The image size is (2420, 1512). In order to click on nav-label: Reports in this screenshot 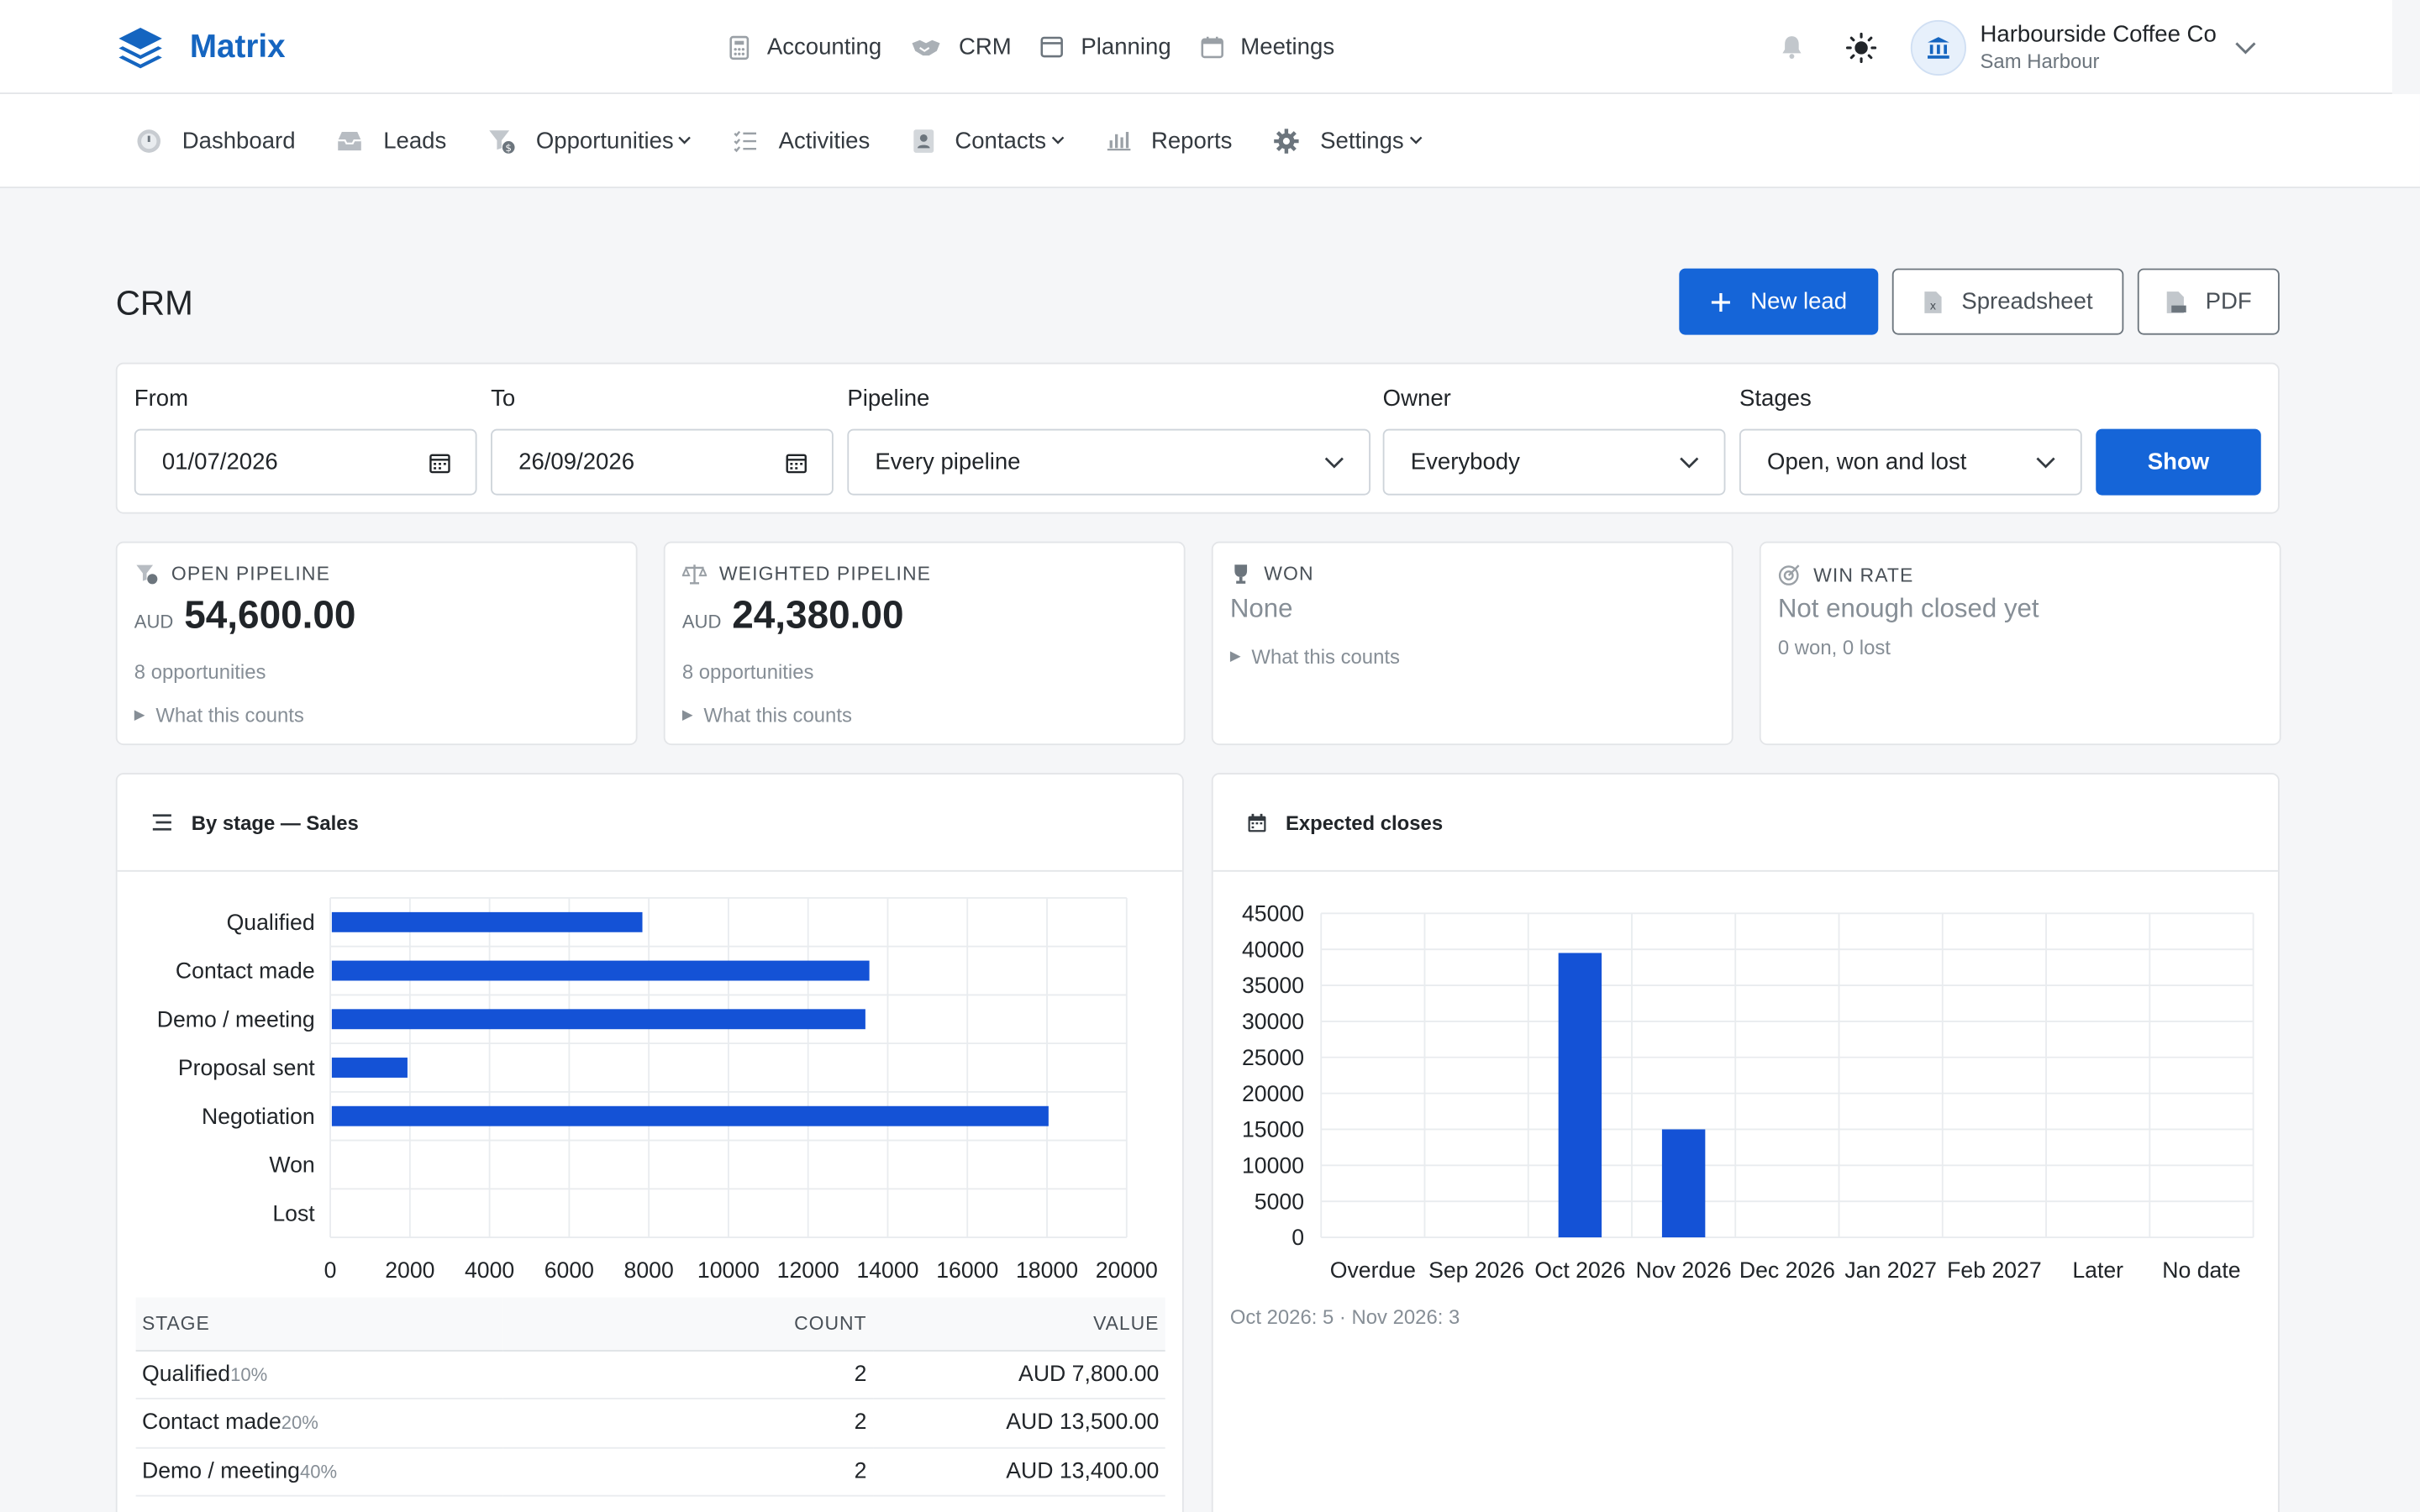, I will do `click(1192, 140)`.